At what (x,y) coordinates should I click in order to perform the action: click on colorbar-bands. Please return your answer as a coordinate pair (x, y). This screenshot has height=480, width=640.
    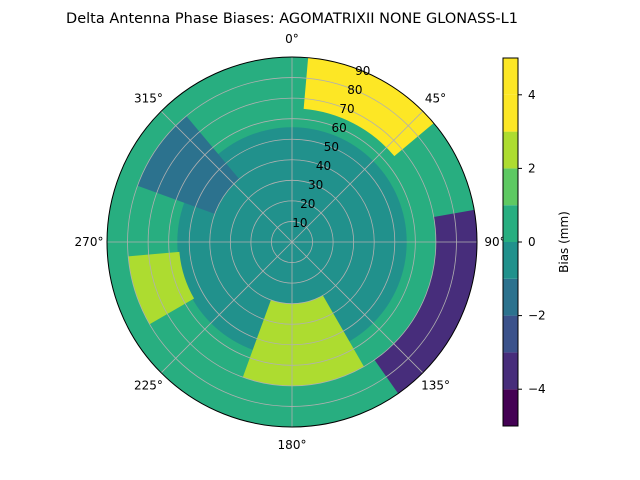
    Looking at the image, I should click on (510, 242).